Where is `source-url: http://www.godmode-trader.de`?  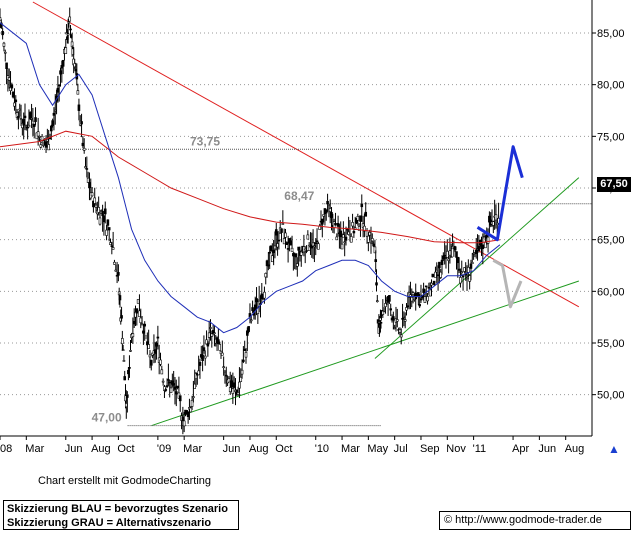
source-url: http://www.godmode-trader.de is located at coordinates (528, 520).